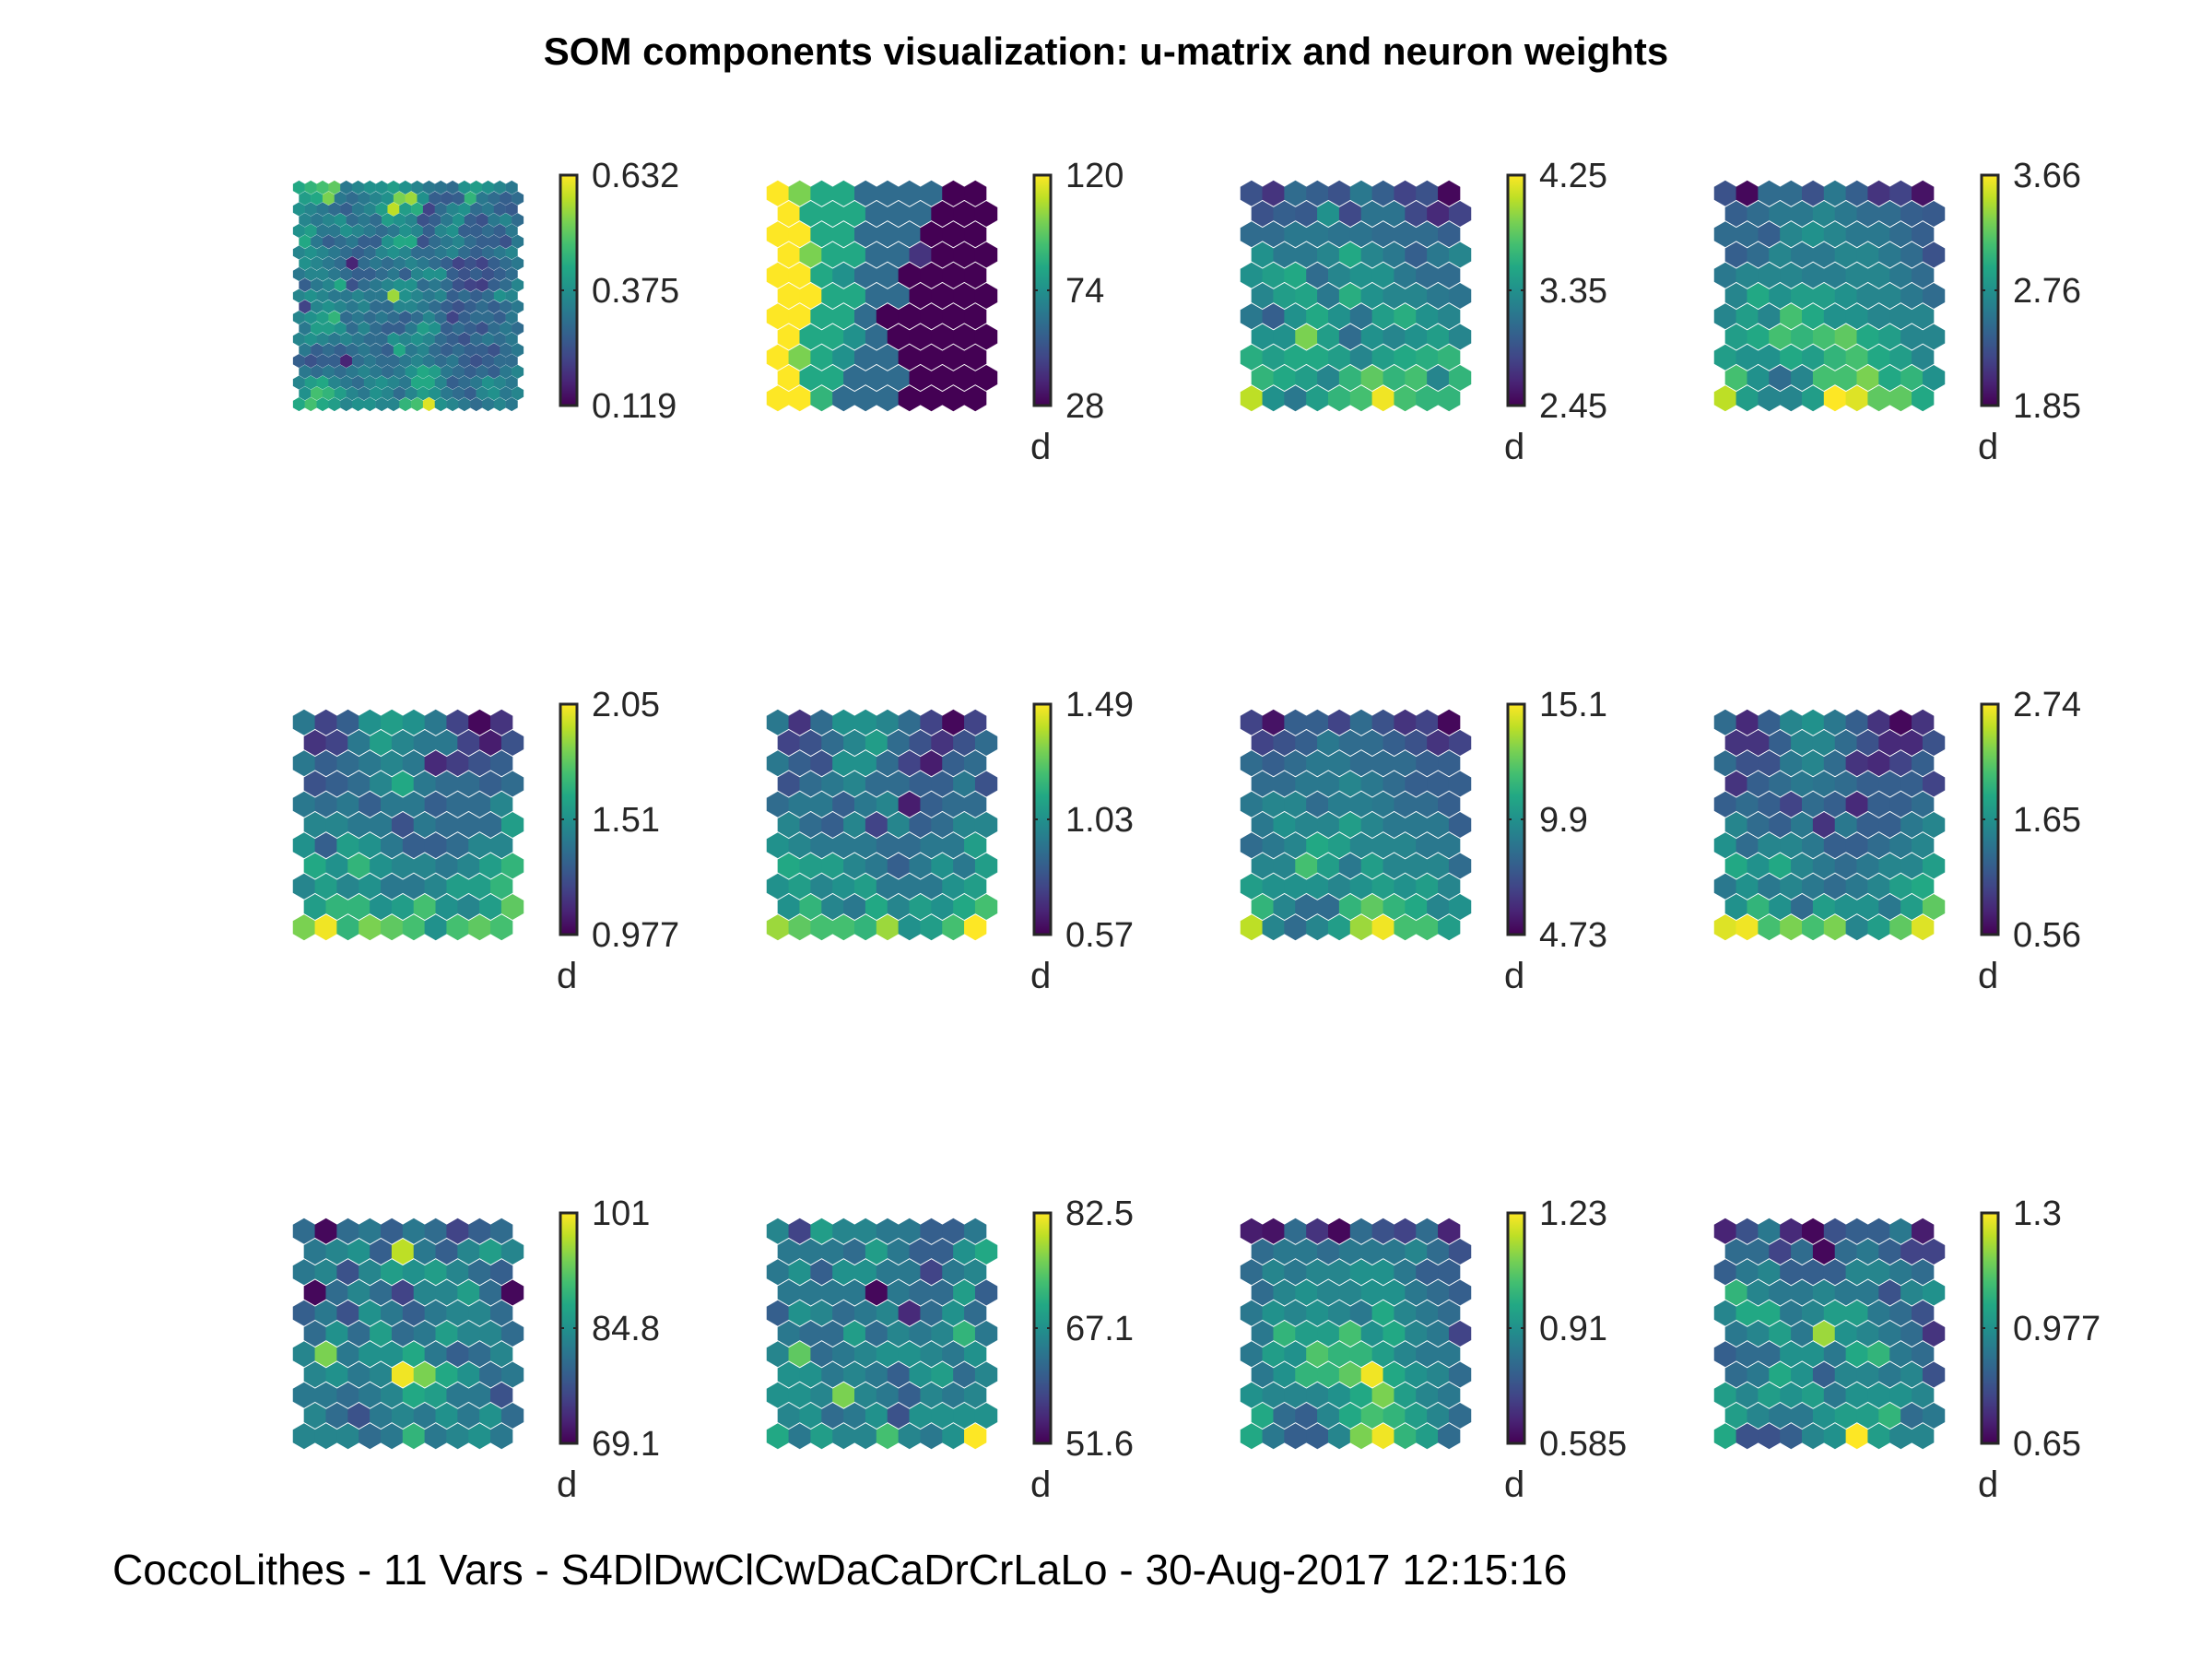 The width and height of the screenshot is (2212, 1659). Describe the element at coordinates (626, 820) in the screenshot. I see `colorbar-tick-label: 1.51` at that location.